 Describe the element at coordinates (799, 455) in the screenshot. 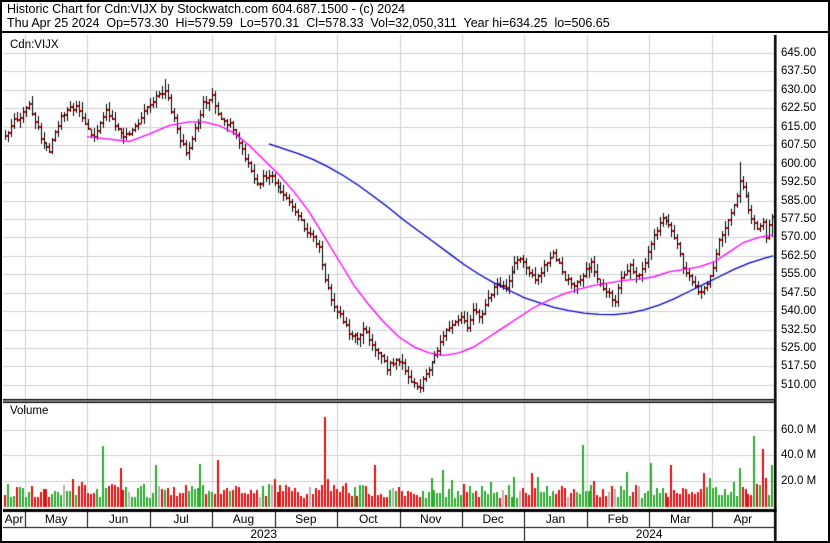

I see `volume-tick-label: 40.0 M` at that location.